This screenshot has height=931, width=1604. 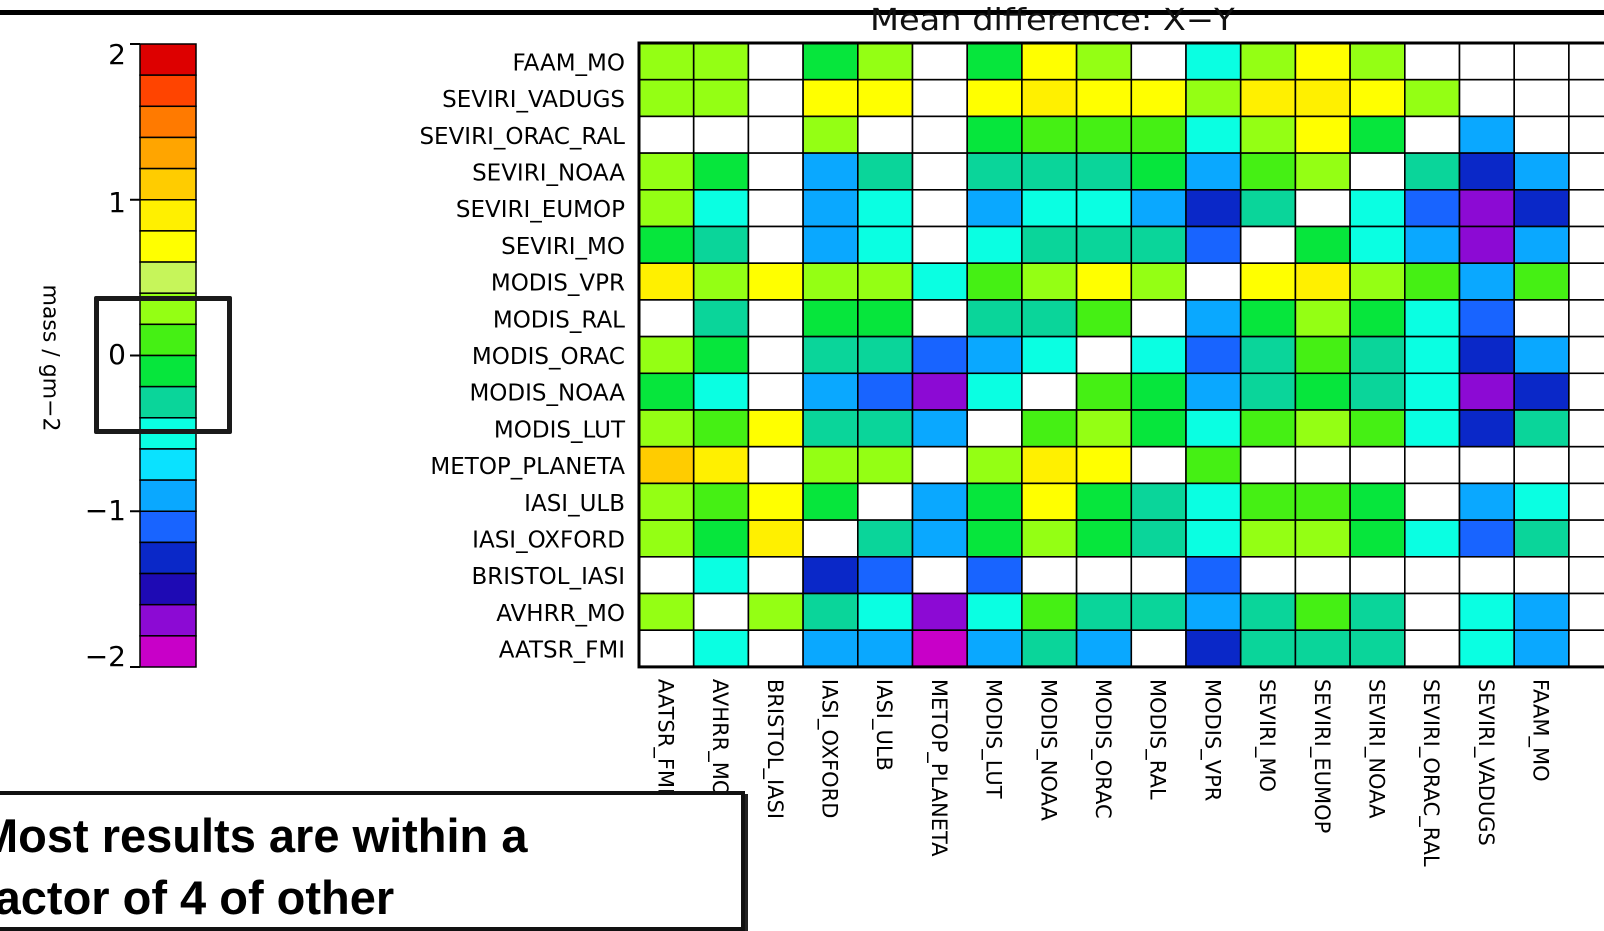 I want to click on heatmap-cell-r3-c6, so click(x=994, y=171).